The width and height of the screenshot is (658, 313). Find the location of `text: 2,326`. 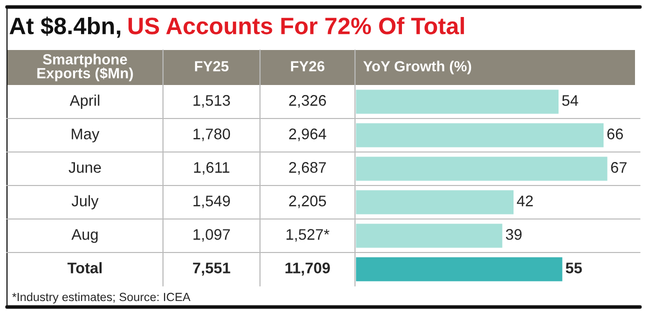

text: 2,326 is located at coordinates (307, 101).